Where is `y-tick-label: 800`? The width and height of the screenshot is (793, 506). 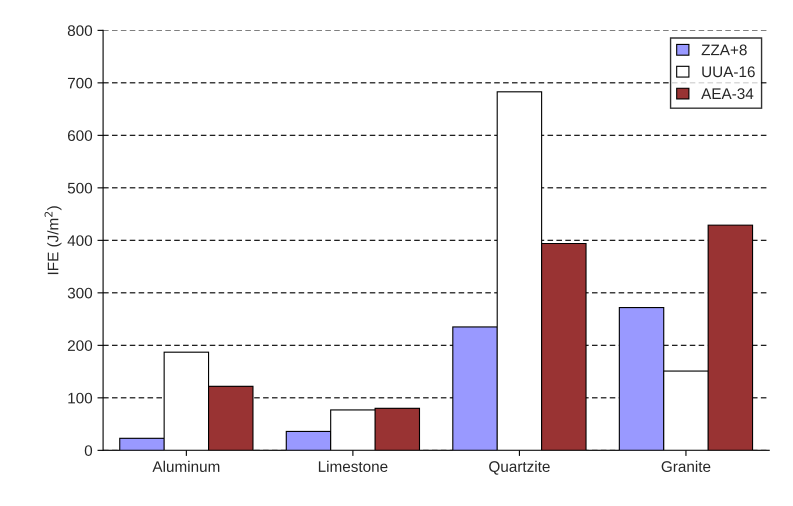 y-tick-label: 800 is located at coordinates (80, 30).